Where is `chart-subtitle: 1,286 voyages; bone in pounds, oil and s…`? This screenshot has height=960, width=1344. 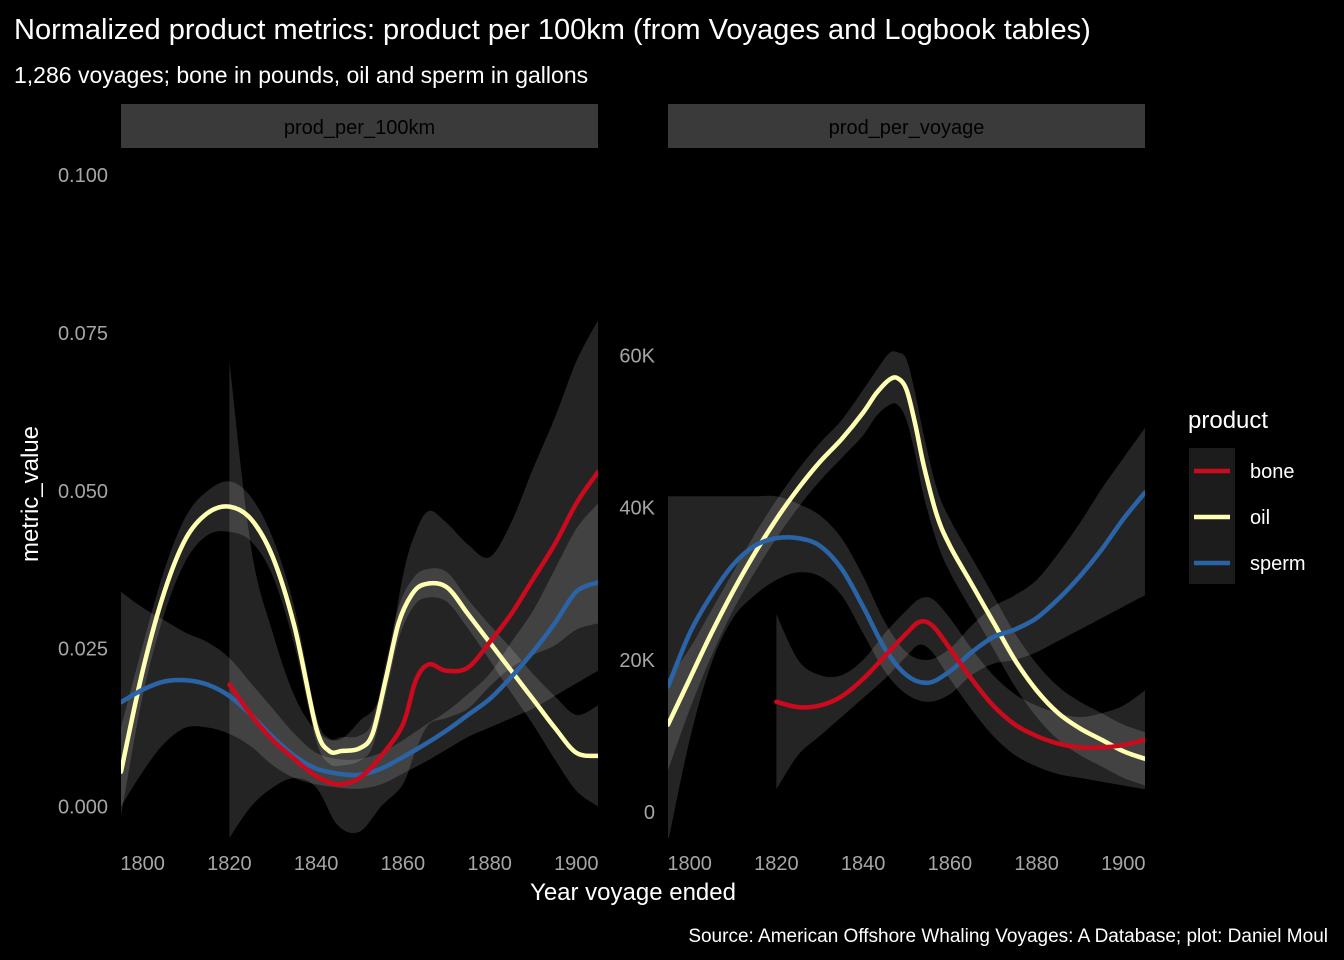
chart-subtitle: 1,286 voyages; bone in pounds, oil and s… is located at coordinates (301, 75).